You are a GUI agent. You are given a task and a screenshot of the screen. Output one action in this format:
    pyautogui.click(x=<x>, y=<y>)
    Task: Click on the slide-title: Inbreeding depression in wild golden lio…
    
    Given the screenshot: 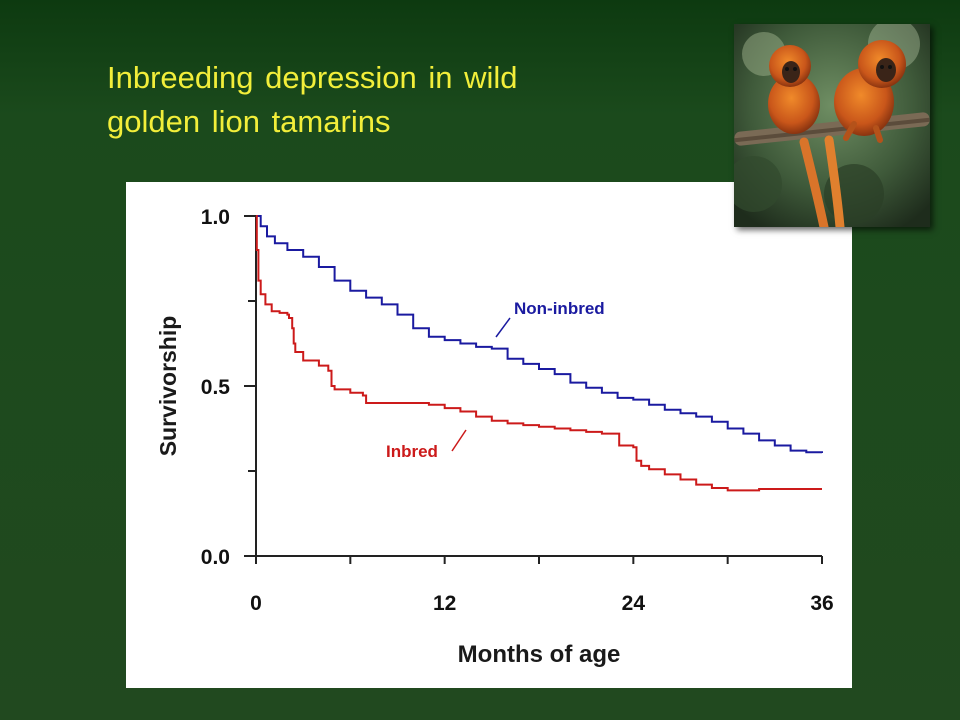 What is the action you would take?
    pyautogui.click(x=387, y=100)
    